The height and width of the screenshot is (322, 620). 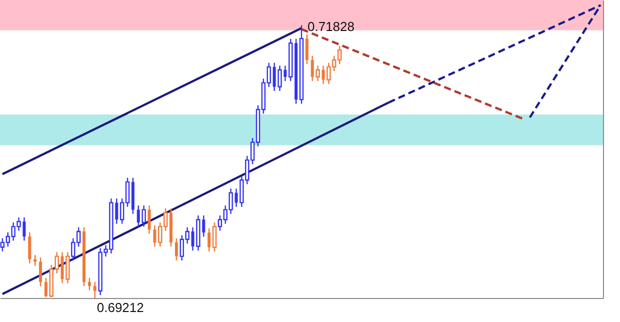 I want to click on text: 0.69212, so click(x=120, y=307).